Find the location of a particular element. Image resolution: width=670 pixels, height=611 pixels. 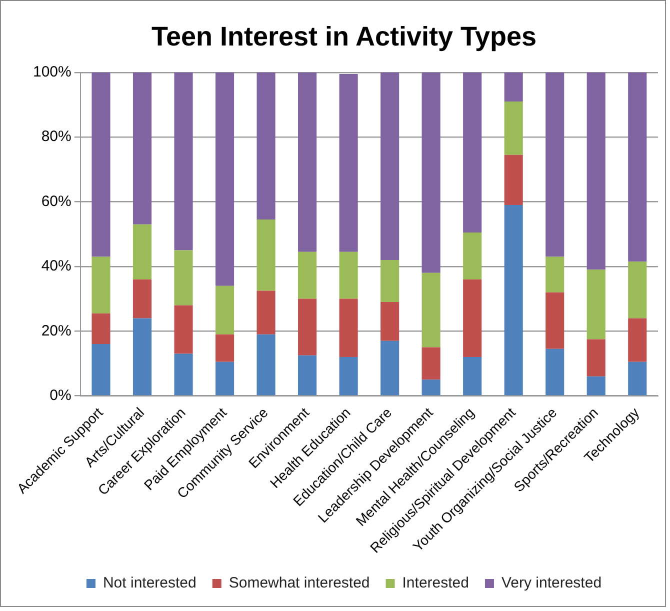

legend-label: Not interested is located at coordinates (149, 583).